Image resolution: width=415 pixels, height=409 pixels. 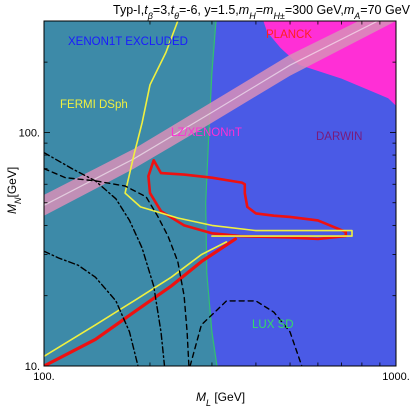 What do you see at coordinates (396, 377) in the screenshot?
I see `x-tick-label: 1000.` at bounding box center [396, 377].